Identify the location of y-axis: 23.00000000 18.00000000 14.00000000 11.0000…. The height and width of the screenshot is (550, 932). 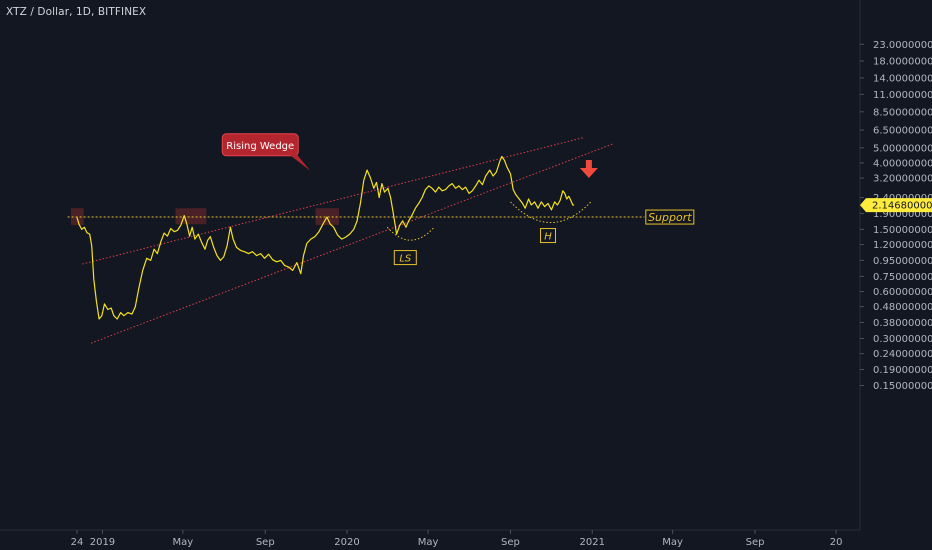
(895, 275).